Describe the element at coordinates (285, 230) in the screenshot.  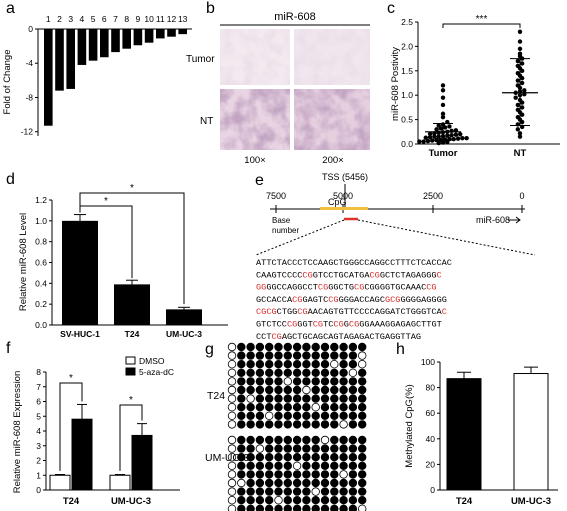
I see `panel-e-number-label: number` at that location.